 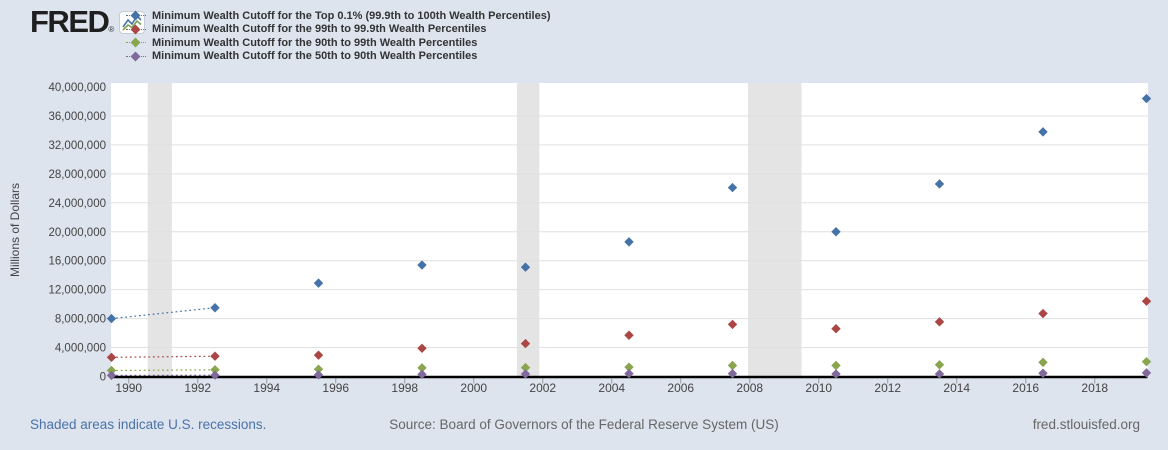 I want to click on x-axis-tick-label: 1992, so click(x=197, y=388).